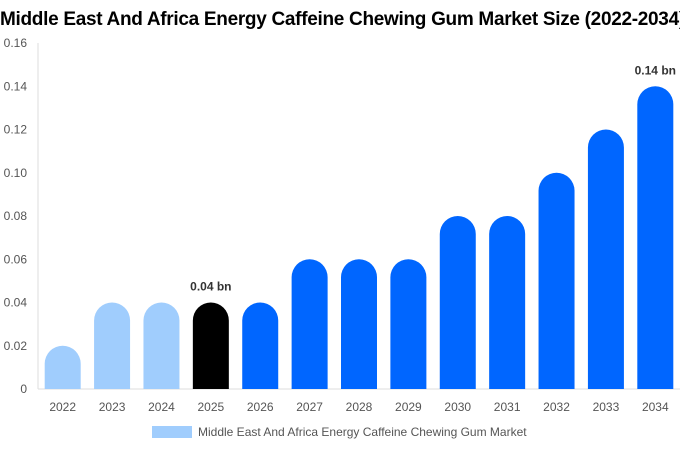 This screenshot has width=680, height=450. I want to click on y-tick-label: 0, so click(23, 389).